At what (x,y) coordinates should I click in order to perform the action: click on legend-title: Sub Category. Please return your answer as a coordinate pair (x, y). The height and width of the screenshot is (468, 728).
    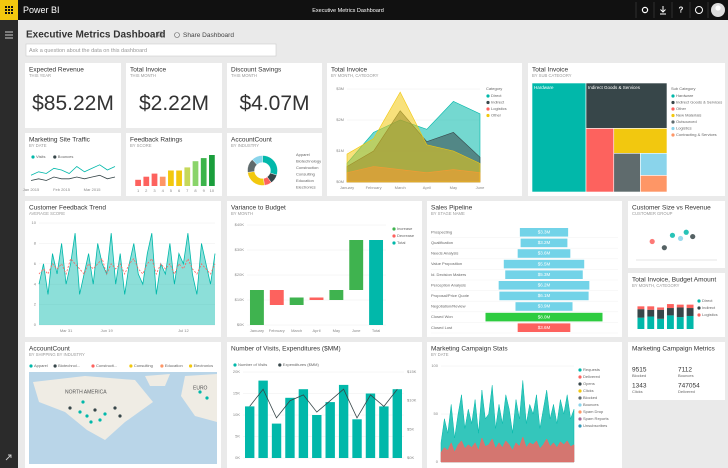
    Looking at the image, I should click on (683, 88).